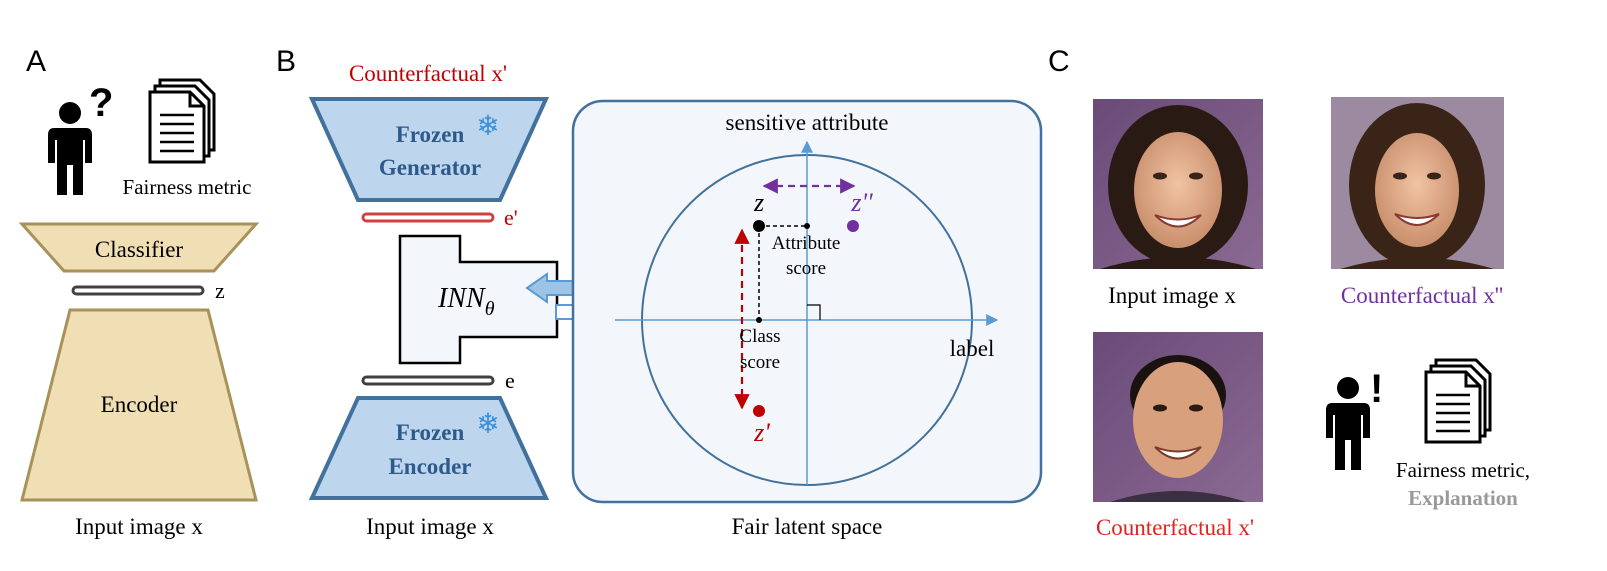 This screenshot has width=1607, height=571. I want to click on encoder-label: Encoder, so click(139, 404).